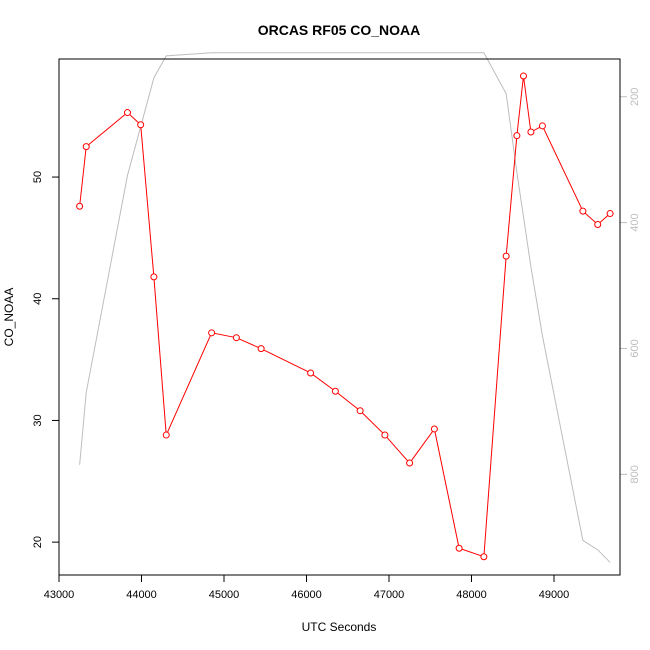 The height and width of the screenshot is (650, 650). What do you see at coordinates (389, 595) in the screenshot?
I see `x-tick-label: 47000` at bounding box center [389, 595].